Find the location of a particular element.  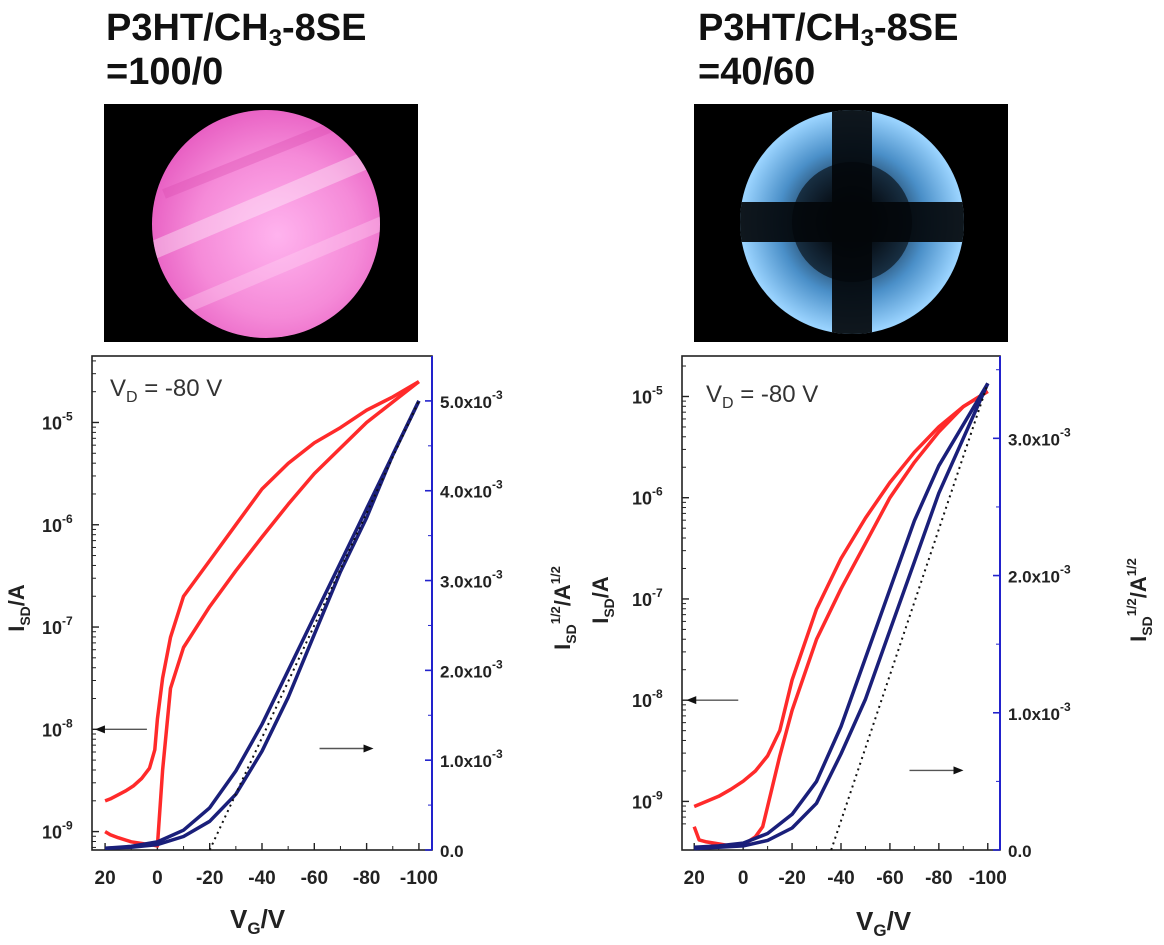

micrograph-pink-disc is located at coordinates (261, 223).